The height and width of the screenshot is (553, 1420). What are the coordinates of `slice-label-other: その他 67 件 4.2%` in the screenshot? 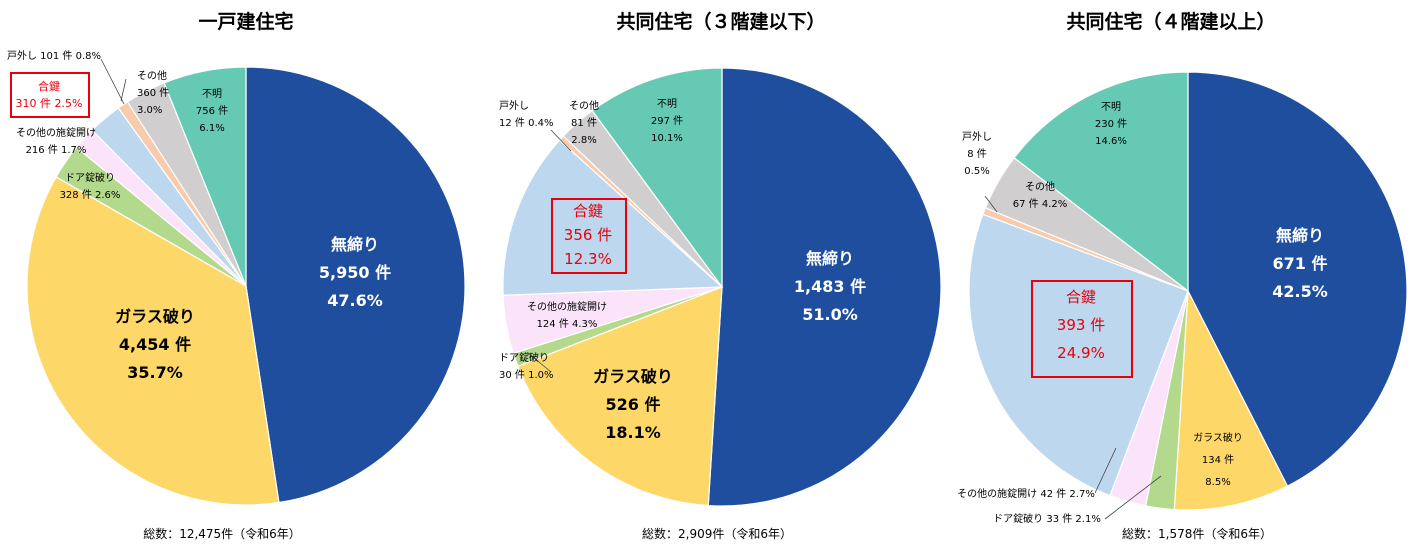 It's located at (1040, 195).